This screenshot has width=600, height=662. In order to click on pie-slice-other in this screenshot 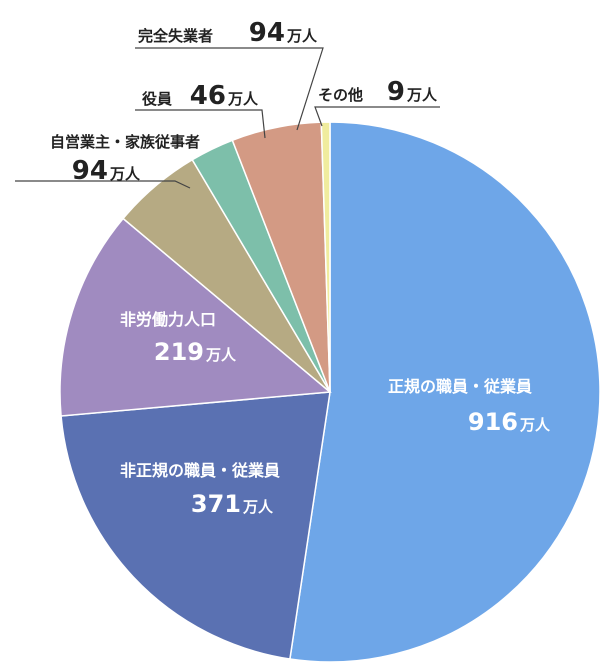, I will do `click(325, 257)`.